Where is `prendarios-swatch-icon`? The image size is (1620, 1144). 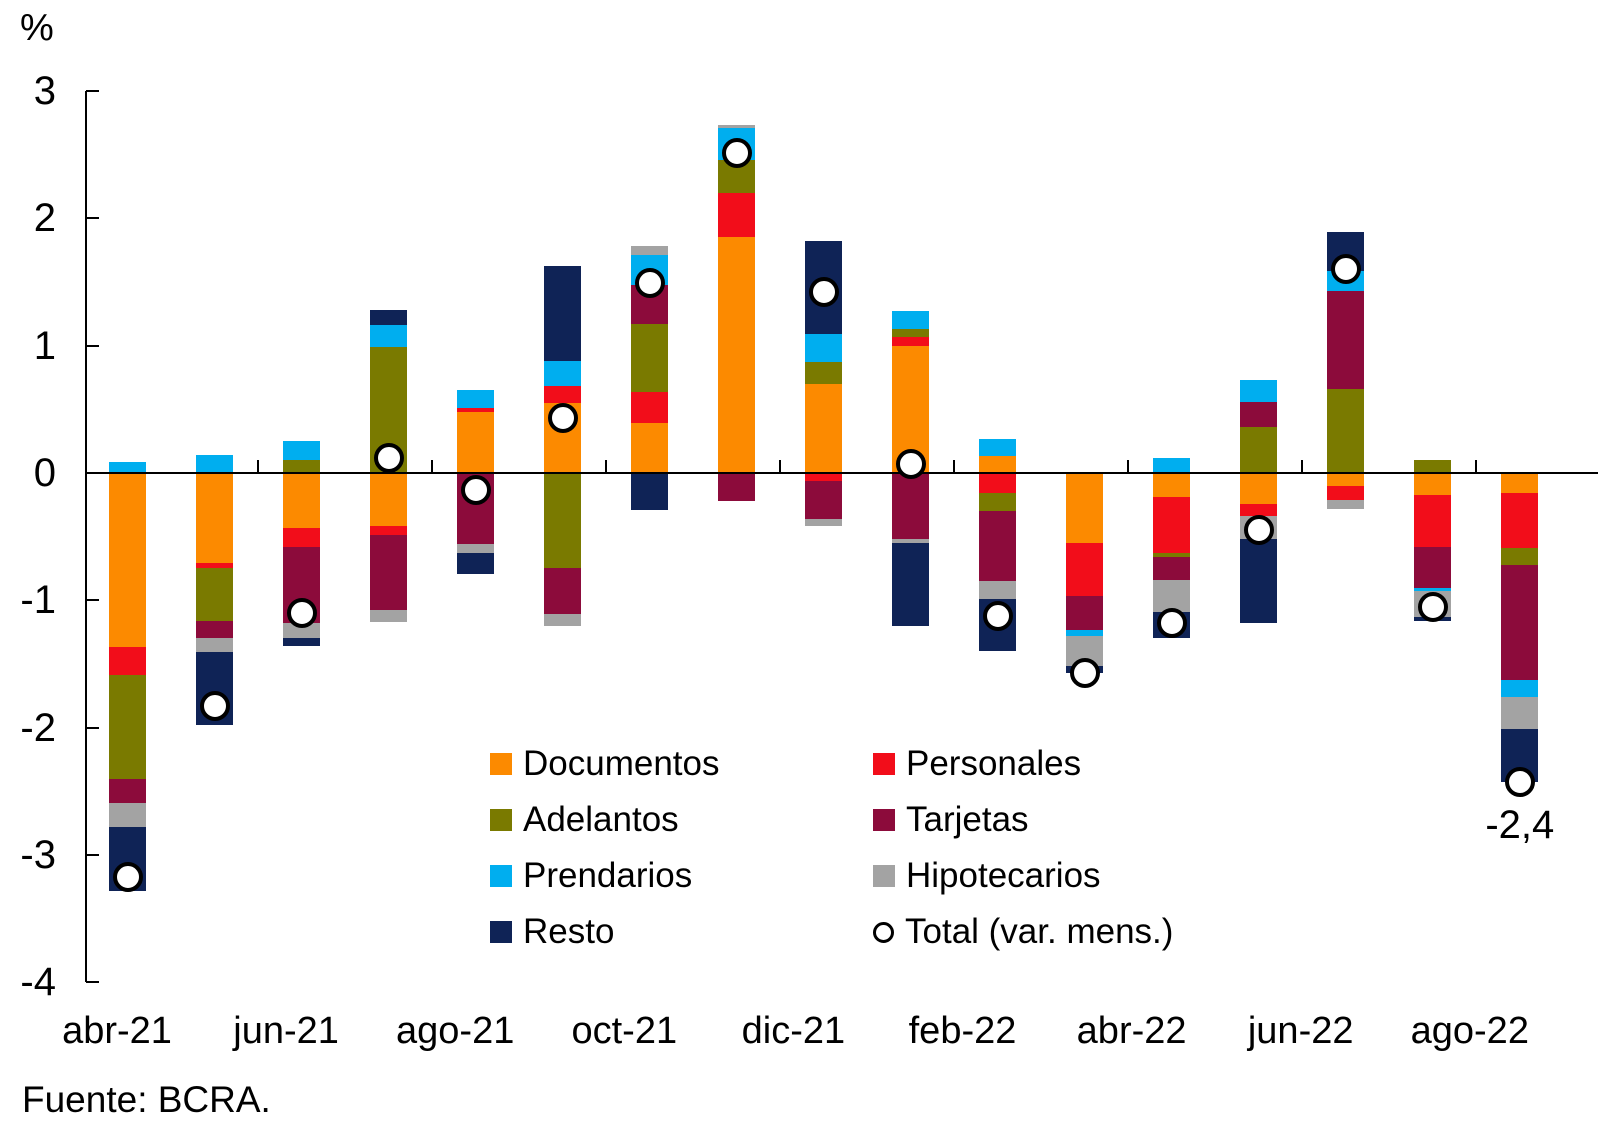 prendarios-swatch-icon is located at coordinates (501, 876).